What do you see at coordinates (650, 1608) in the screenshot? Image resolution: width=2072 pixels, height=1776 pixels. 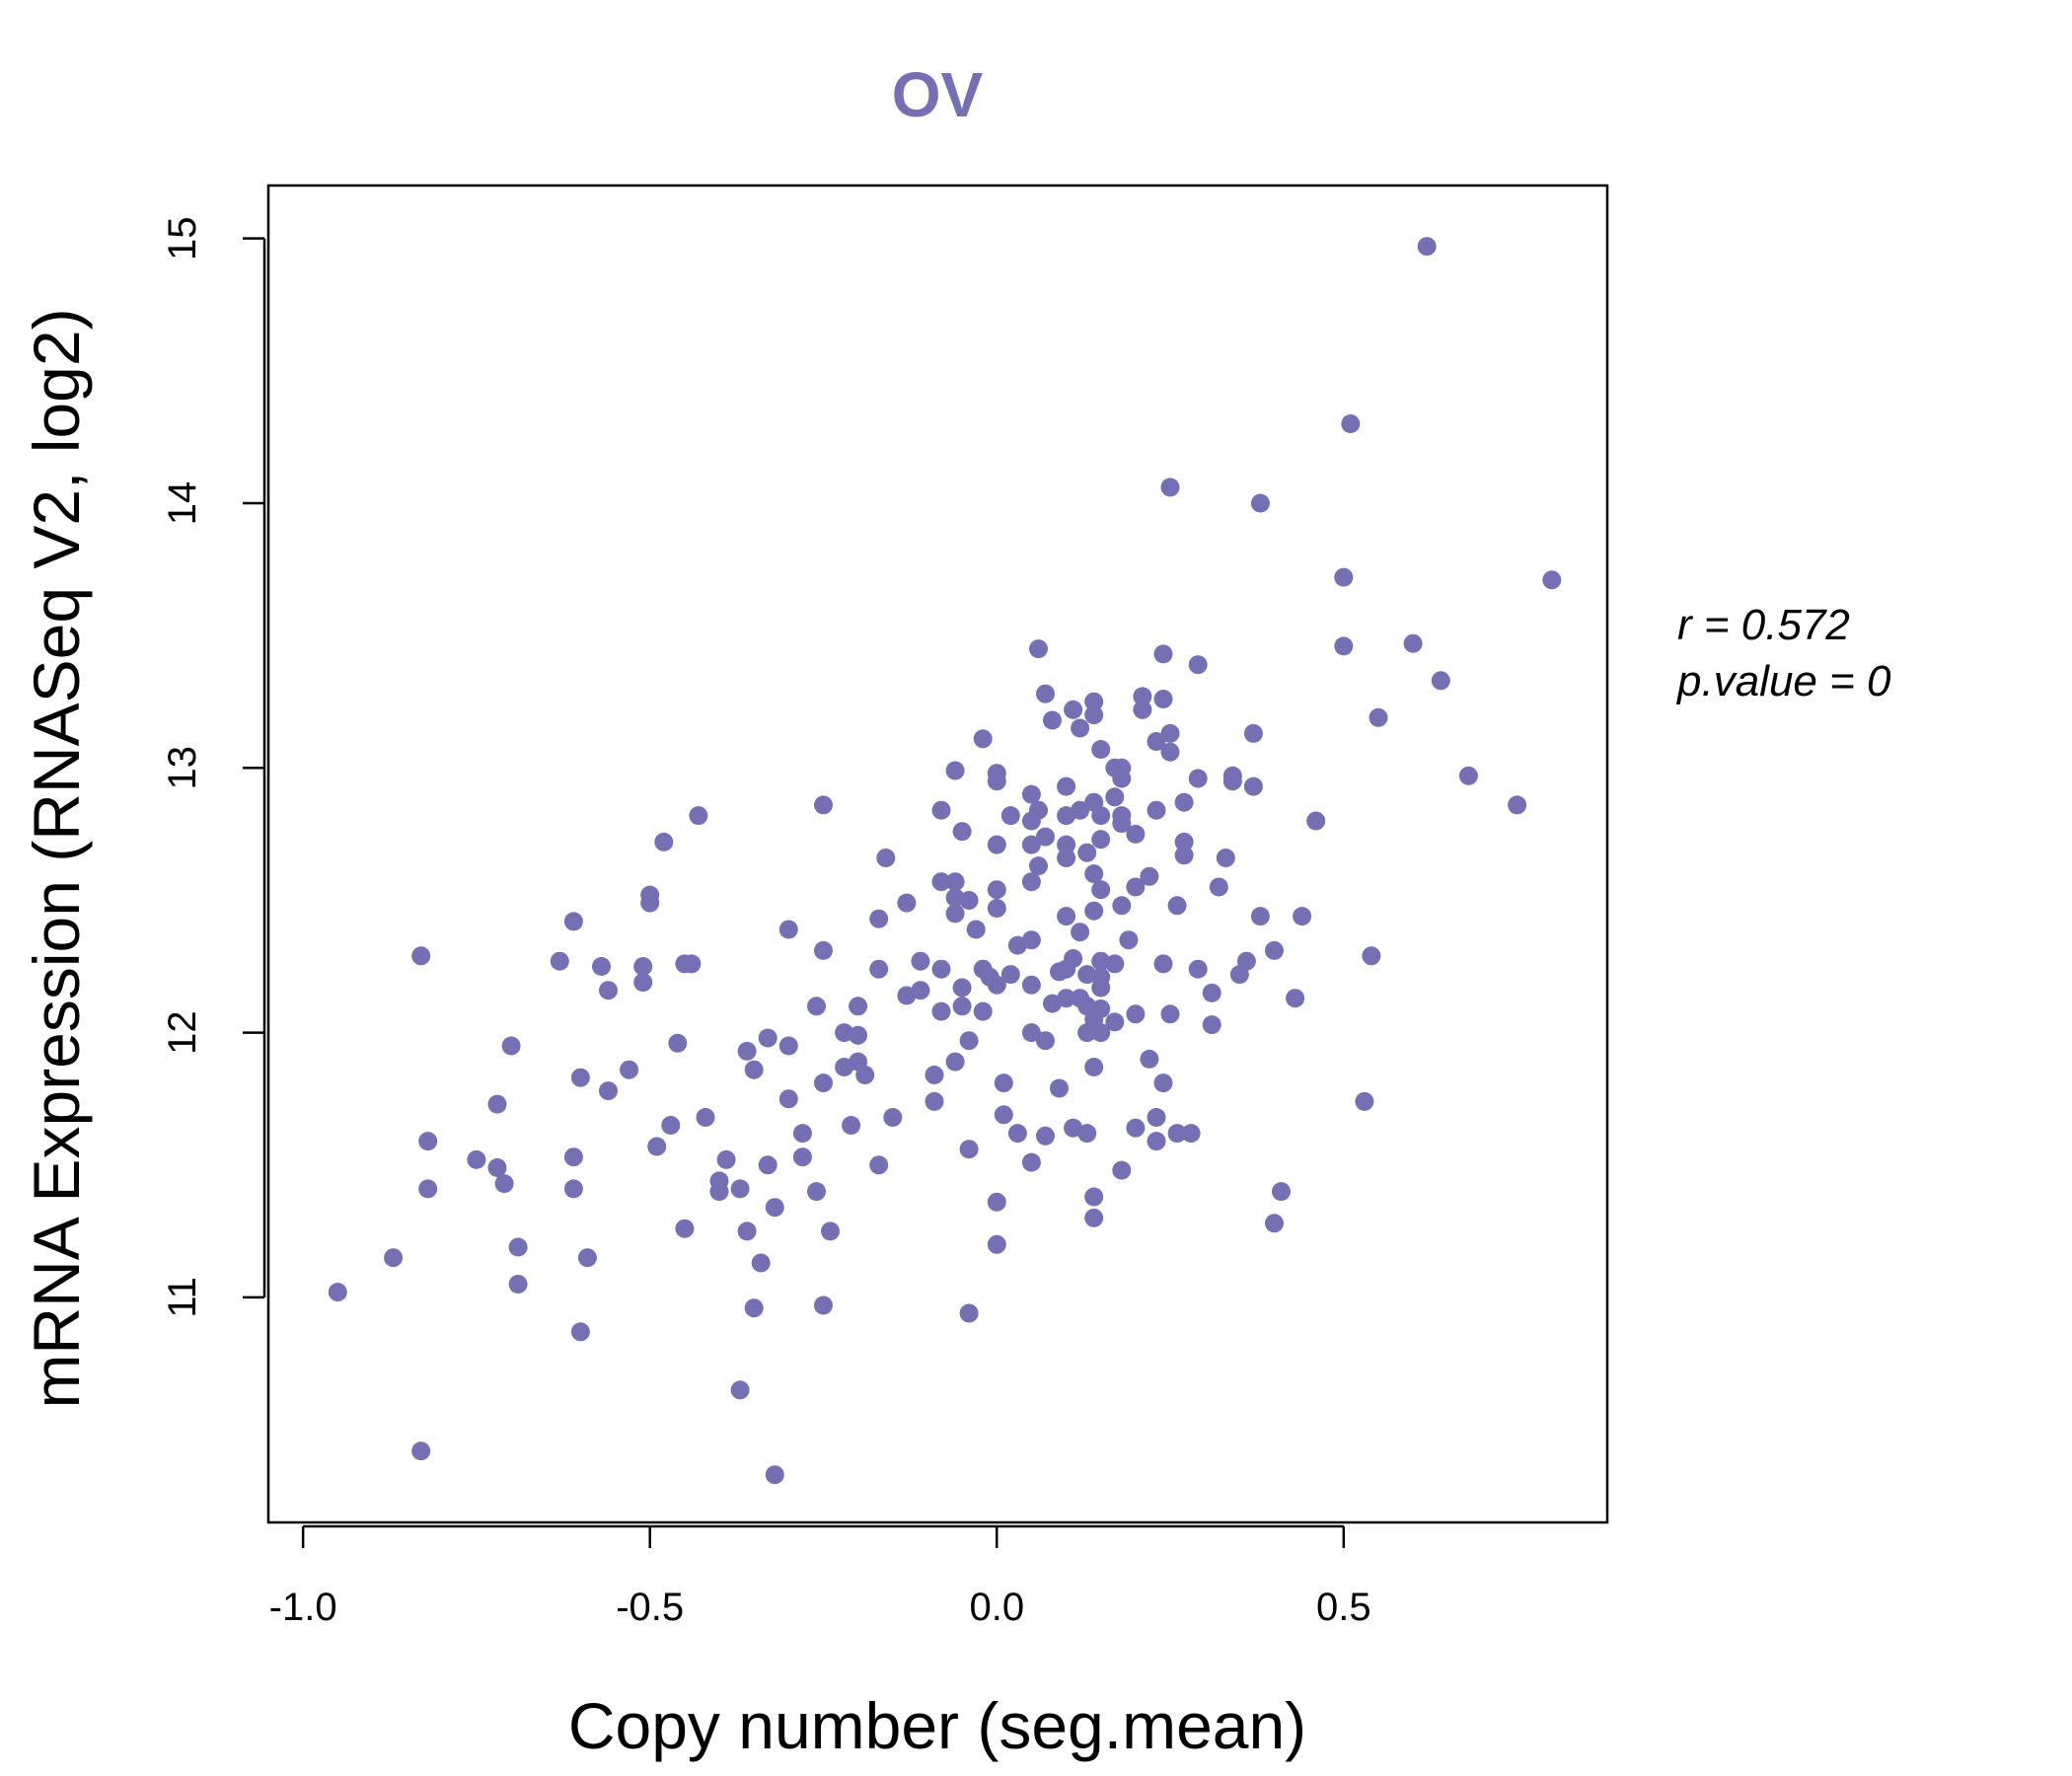 I see `x-tick-label: -0.5` at bounding box center [650, 1608].